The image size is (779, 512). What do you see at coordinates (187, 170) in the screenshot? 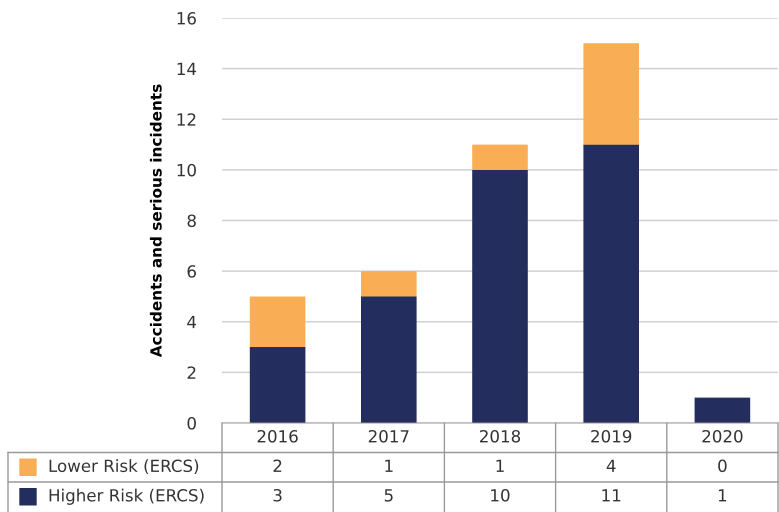
I see `y-tick-label: 10` at bounding box center [187, 170].